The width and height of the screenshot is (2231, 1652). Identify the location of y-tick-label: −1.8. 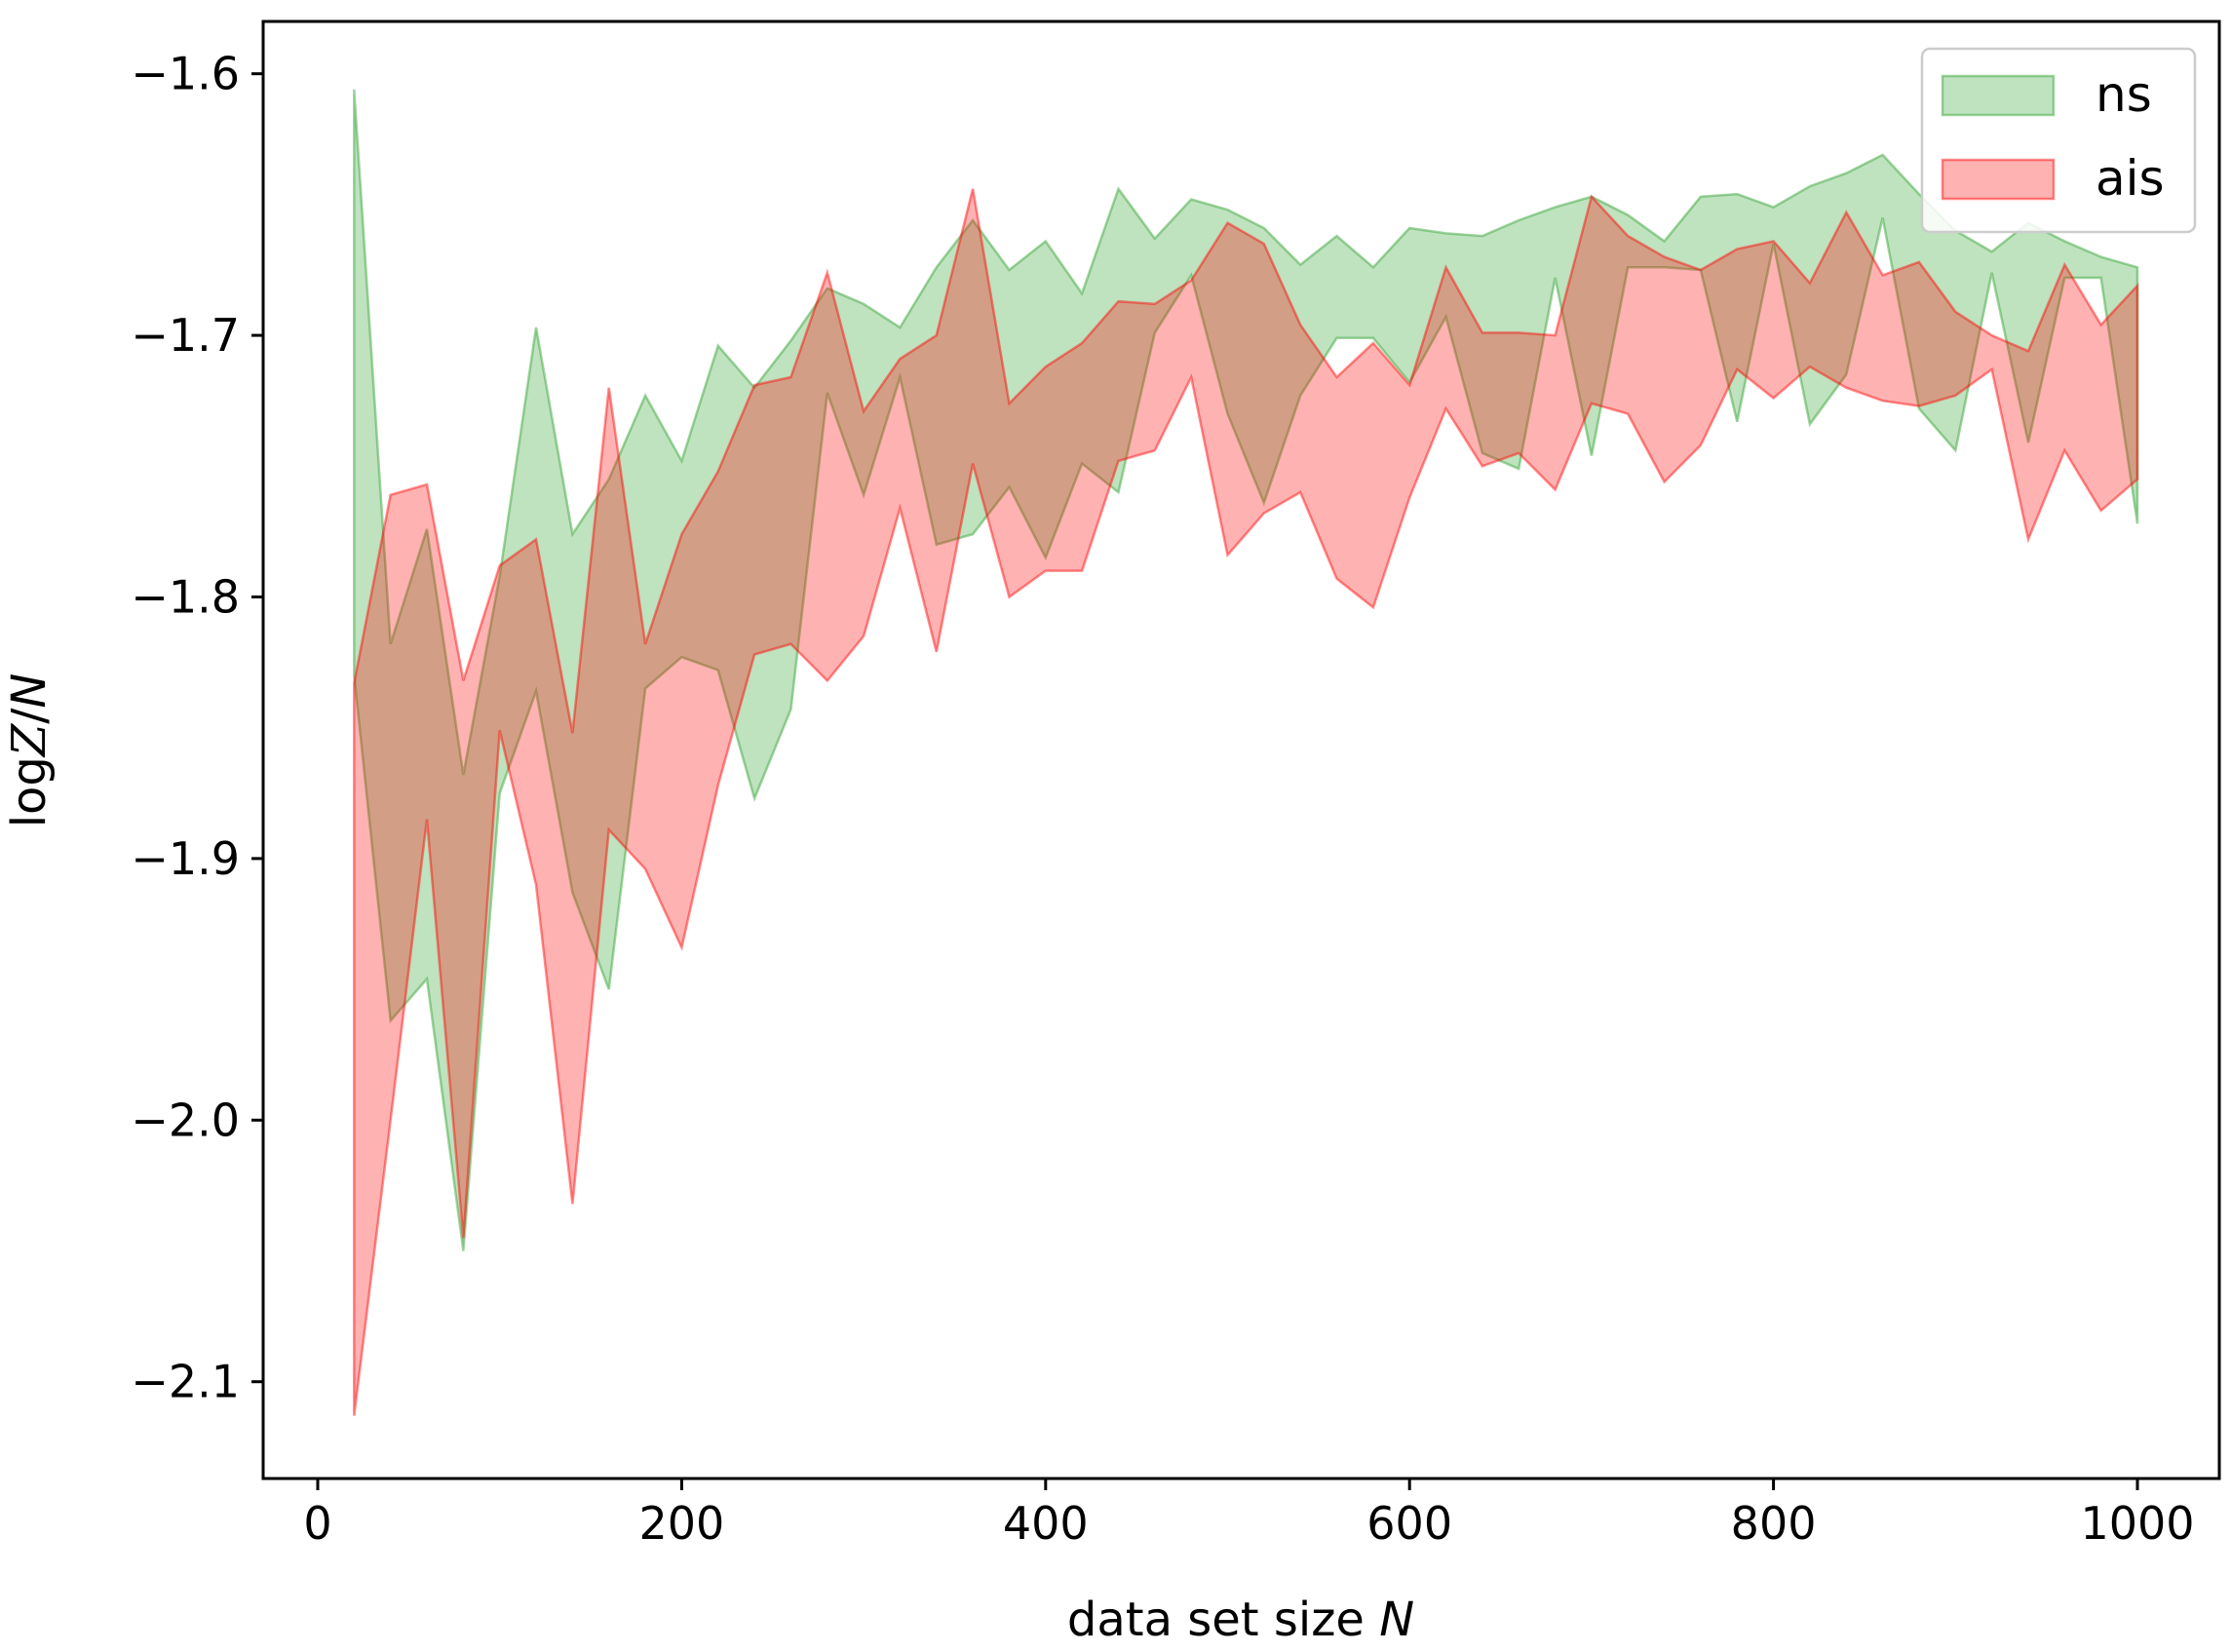
(185, 596).